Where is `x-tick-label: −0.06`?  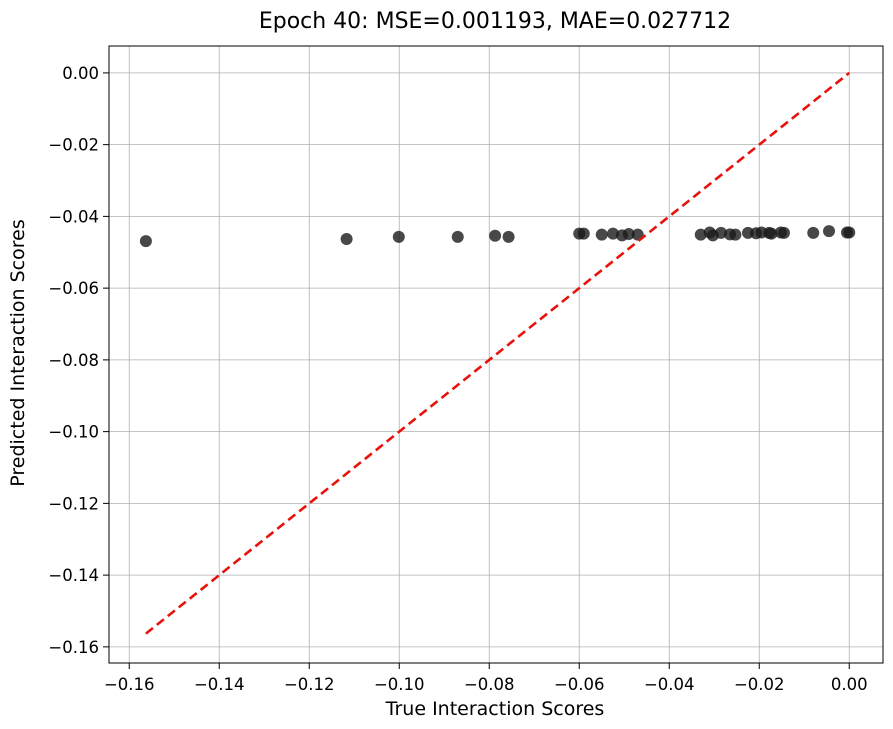
x-tick-label: −0.06 is located at coordinates (579, 684).